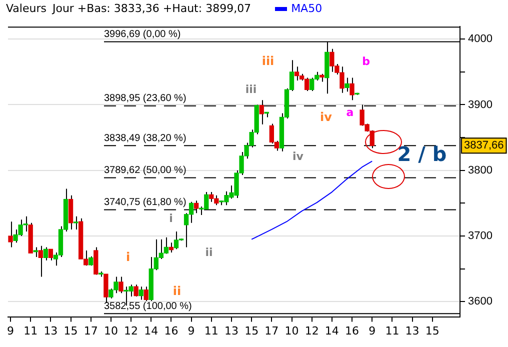 The image size is (508, 347). I want to click on chart-subtitle: Jour +Bas: 3833,36 +Haut: 3899,07, so click(152, 8).